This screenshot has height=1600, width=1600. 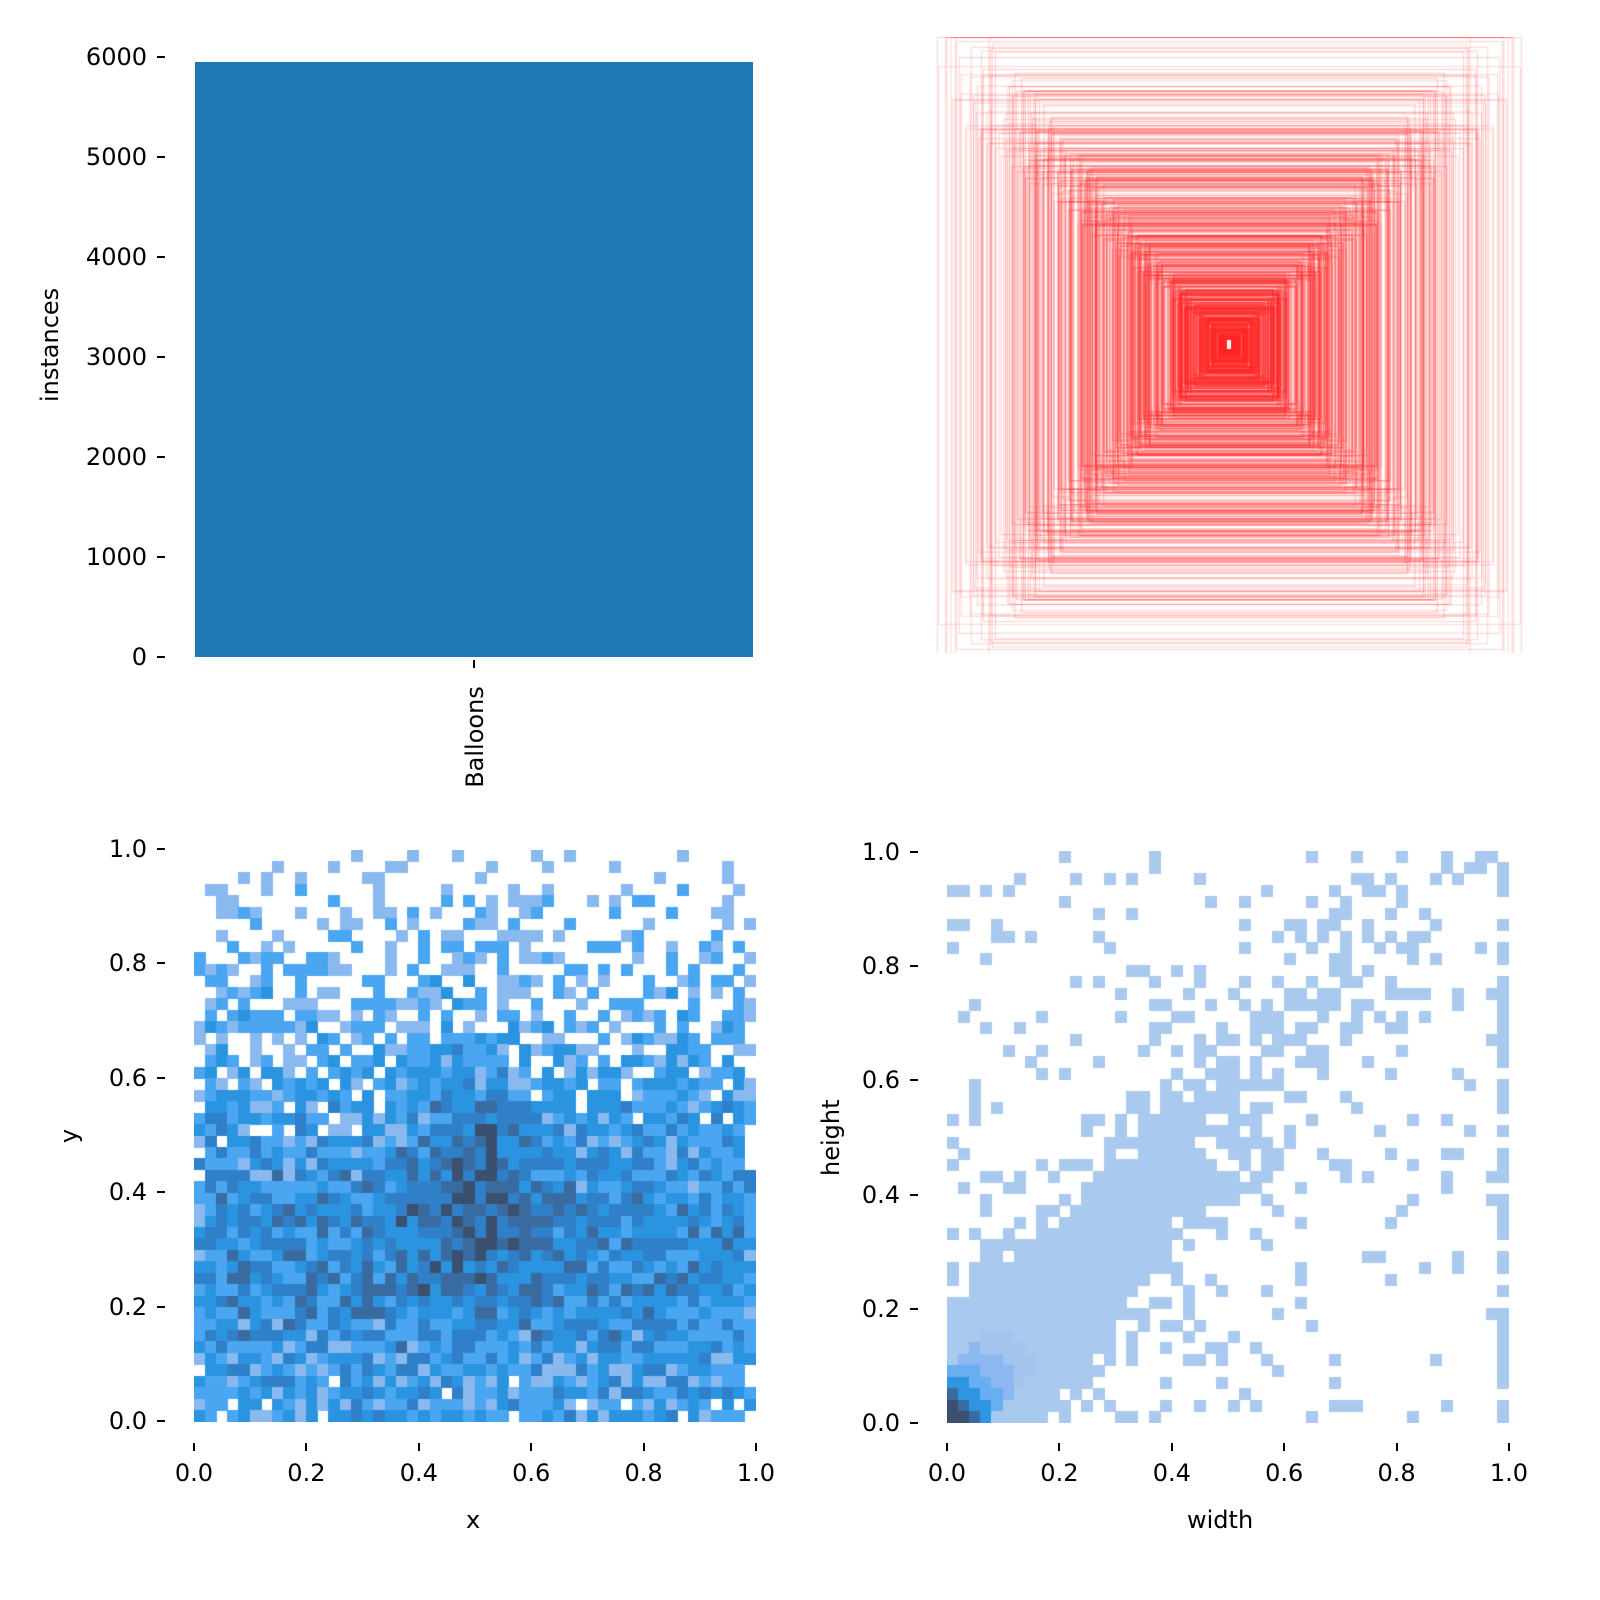 I want to click on wh-y-axis-label: height, so click(x=831, y=1138).